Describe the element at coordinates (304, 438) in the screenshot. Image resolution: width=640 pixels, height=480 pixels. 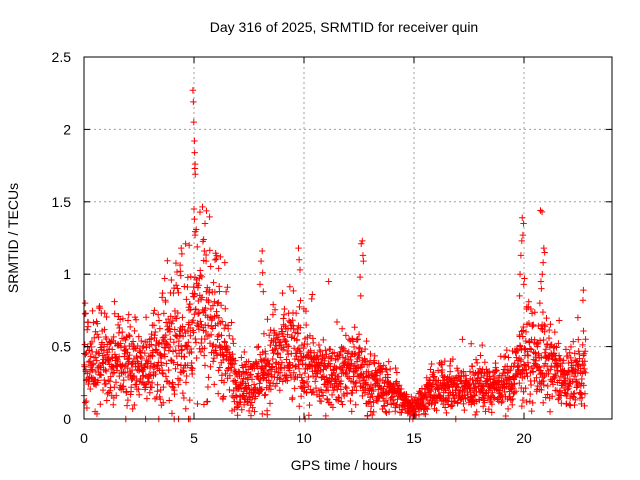
I see `x-tick-label: 10` at that location.